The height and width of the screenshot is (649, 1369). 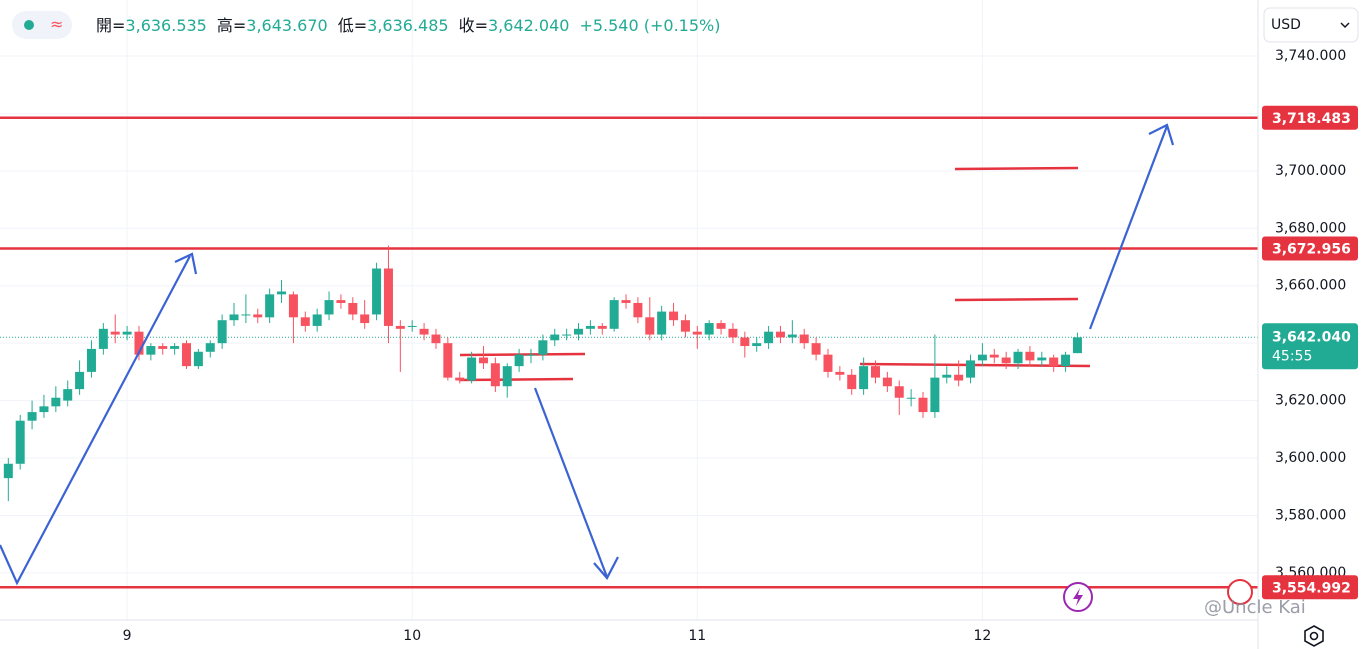 I want to click on status-pill, so click(x=42, y=25).